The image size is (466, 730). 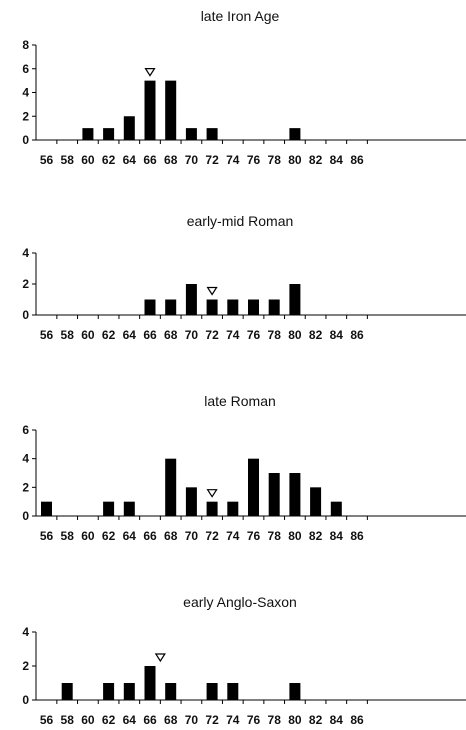 What do you see at coordinates (240, 221) in the screenshot?
I see `chart-title: early-mid Roman` at bounding box center [240, 221].